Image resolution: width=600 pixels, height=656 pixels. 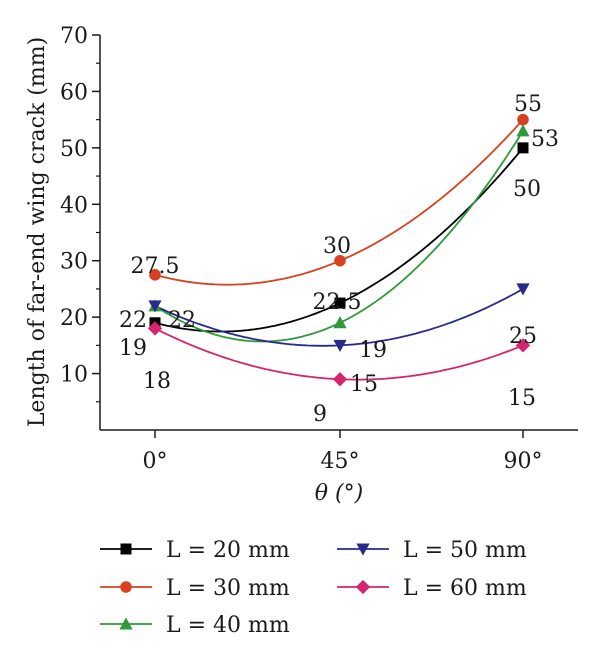 I want to click on y-tick-label: 20, so click(x=74, y=318).